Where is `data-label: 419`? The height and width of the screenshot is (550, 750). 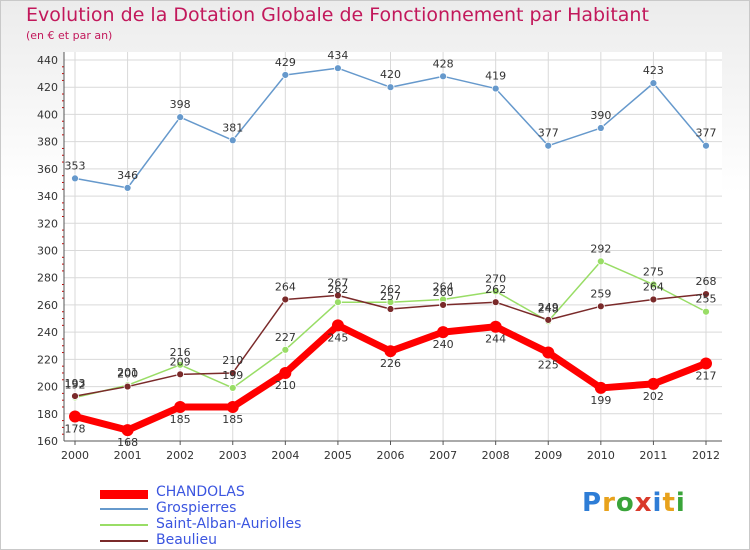
data-label: 419 is located at coordinates (495, 76).